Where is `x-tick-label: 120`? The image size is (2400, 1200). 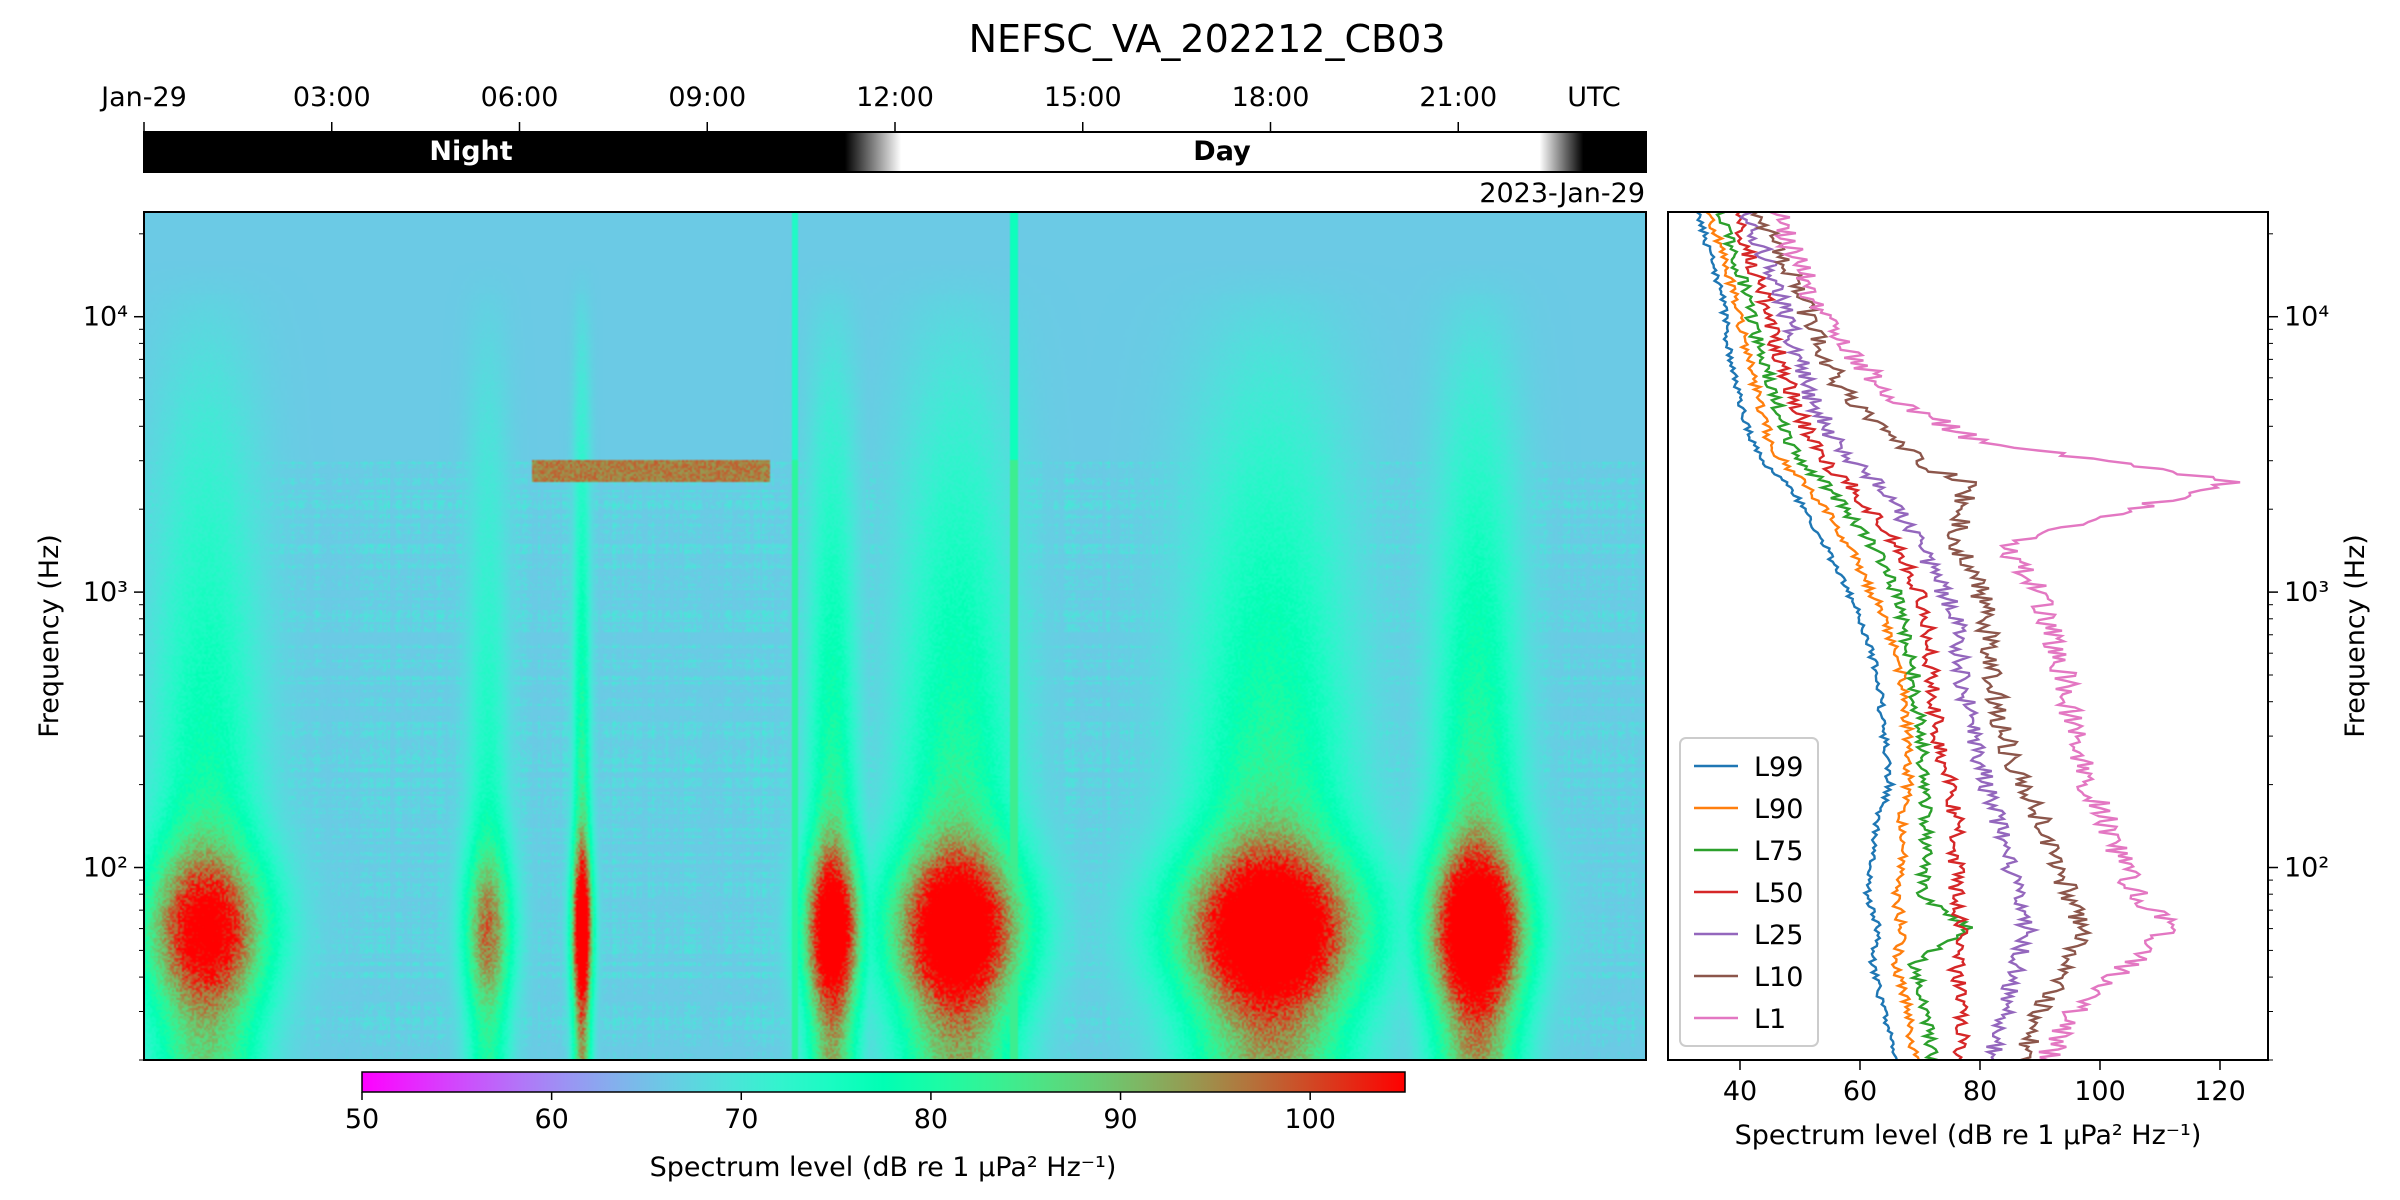 x-tick-label: 120 is located at coordinates (2220, 1091).